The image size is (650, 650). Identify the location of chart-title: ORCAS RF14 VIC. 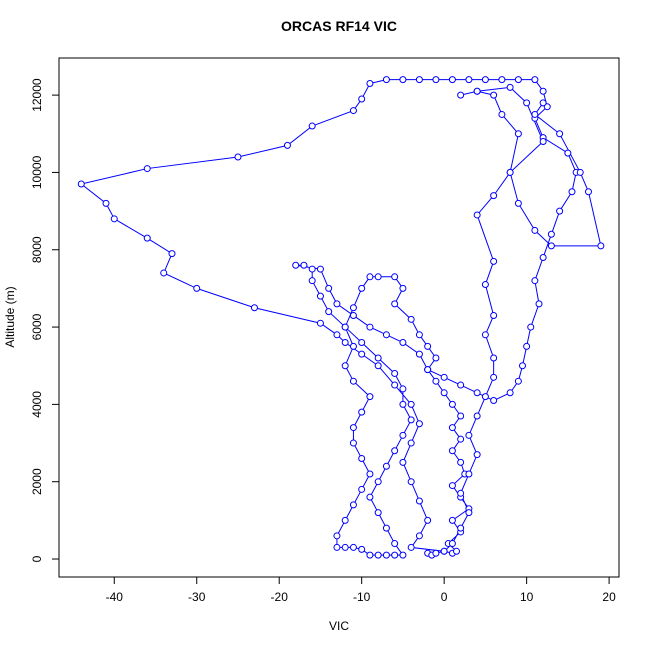
(339, 26).